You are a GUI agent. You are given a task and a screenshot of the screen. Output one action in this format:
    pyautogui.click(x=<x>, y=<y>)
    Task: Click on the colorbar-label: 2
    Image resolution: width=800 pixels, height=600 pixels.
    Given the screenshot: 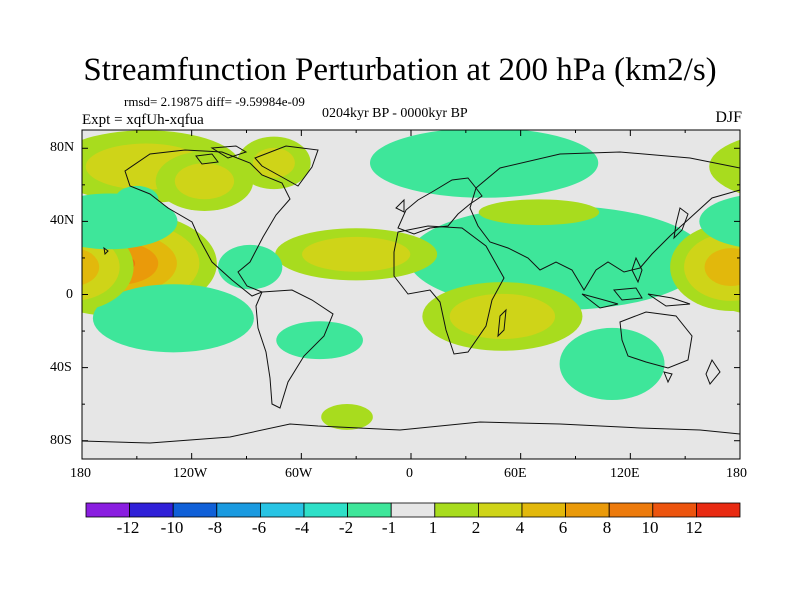 What is the action you would take?
    pyautogui.click(x=476, y=527)
    